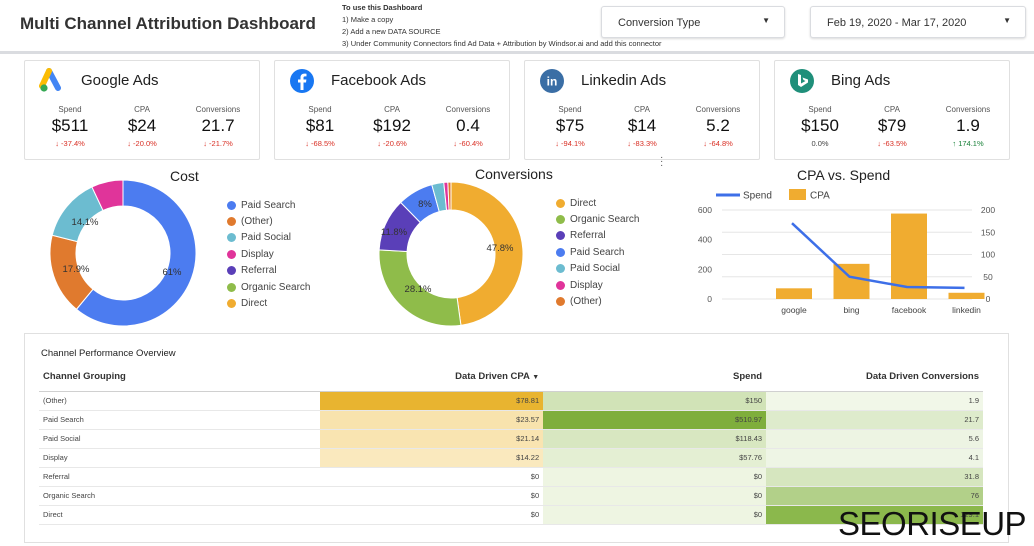  I want to click on metric-delta: ↓ -20.0%, so click(142, 143).